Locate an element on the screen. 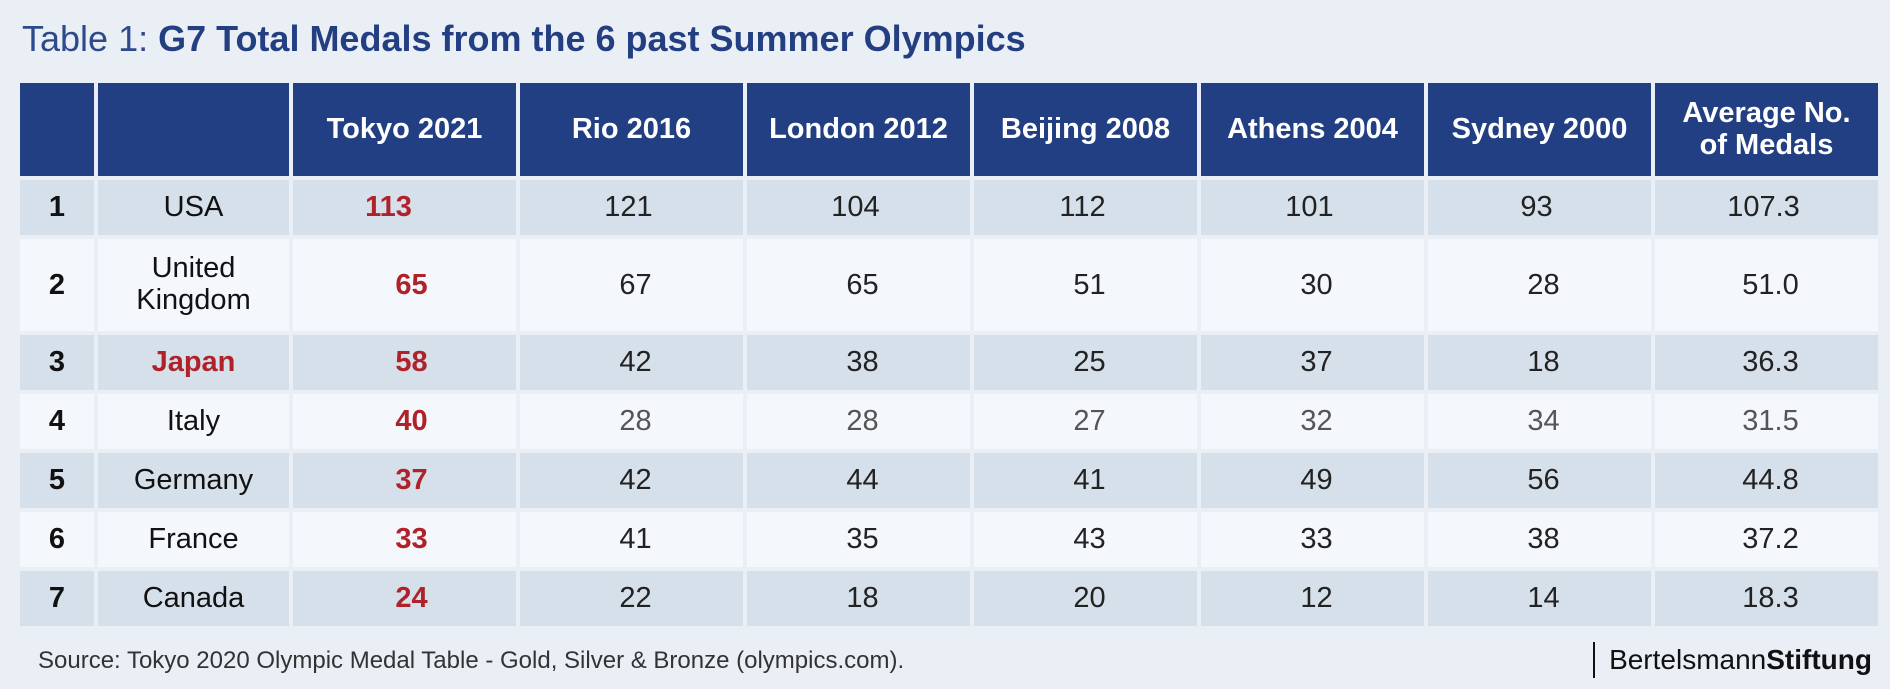 Image resolution: width=1890 pixels, height=689 pixels. tokyo-value-cell: 65 is located at coordinates (404, 285).